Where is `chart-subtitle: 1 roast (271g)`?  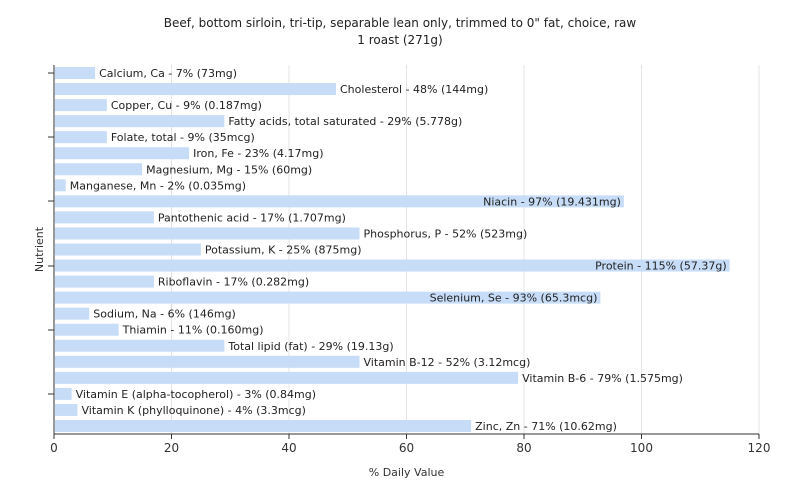 chart-subtitle: 1 roast (271g) is located at coordinates (400, 40).